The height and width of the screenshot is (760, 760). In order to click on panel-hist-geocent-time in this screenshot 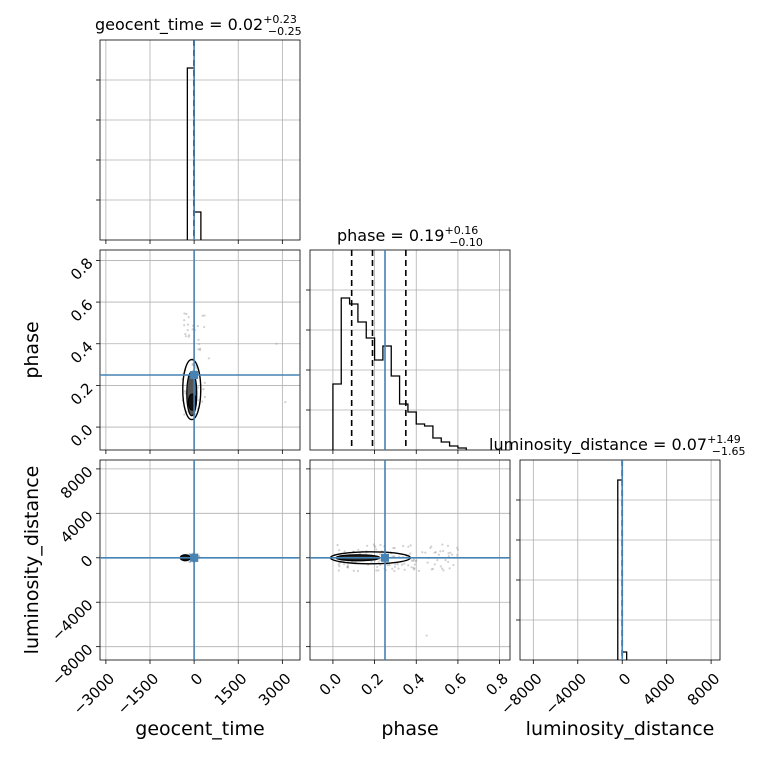, I will do `click(198, 141)`.